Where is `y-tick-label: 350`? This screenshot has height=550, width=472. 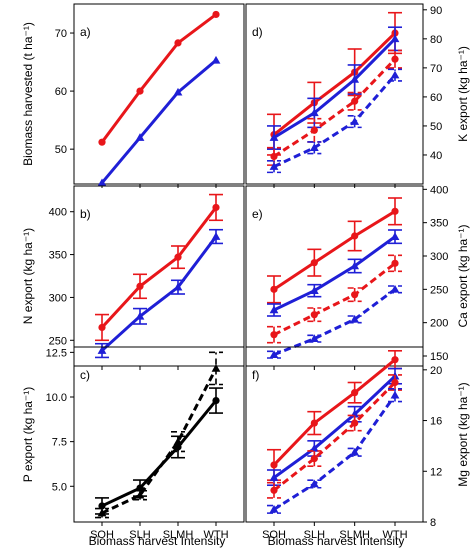
y-tick-label: 350 is located at coordinates (58, 256).